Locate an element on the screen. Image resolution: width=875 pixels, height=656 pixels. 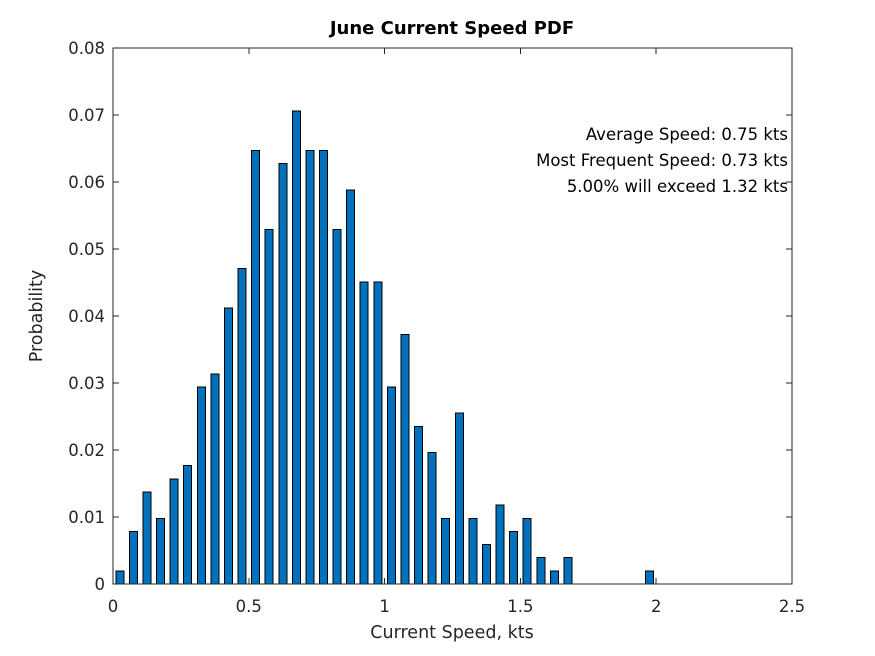
x-tick-label: 1.5 is located at coordinates (520, 606).